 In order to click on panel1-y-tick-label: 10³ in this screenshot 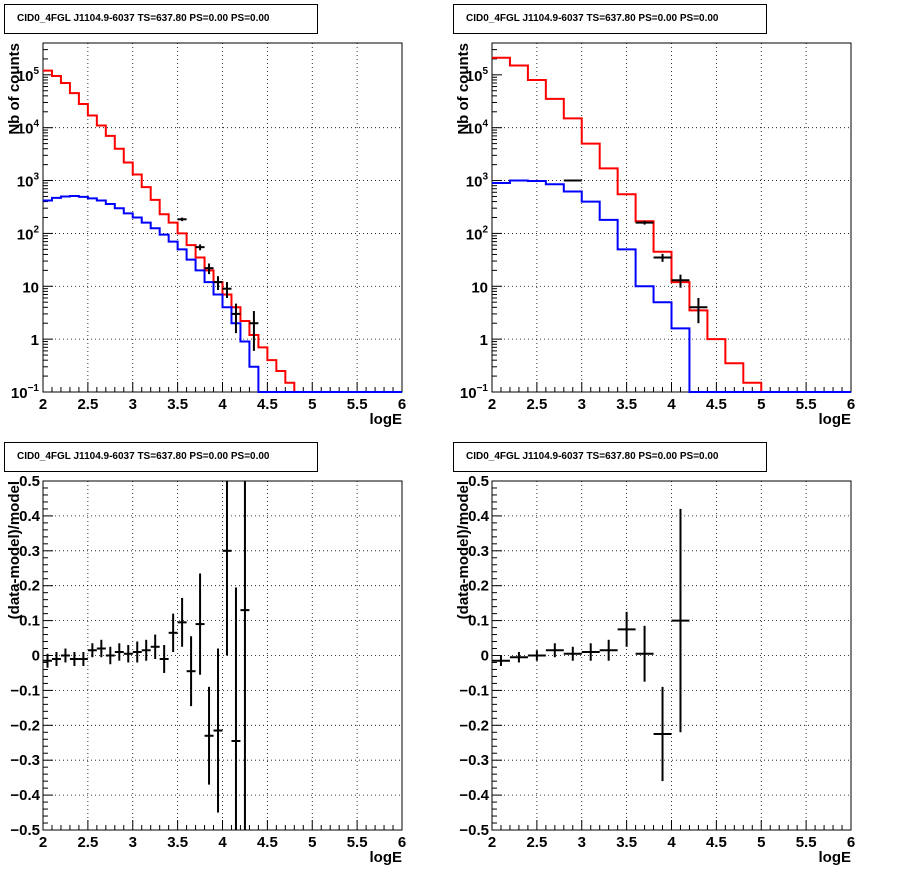, I will do `click(28, 181)`.